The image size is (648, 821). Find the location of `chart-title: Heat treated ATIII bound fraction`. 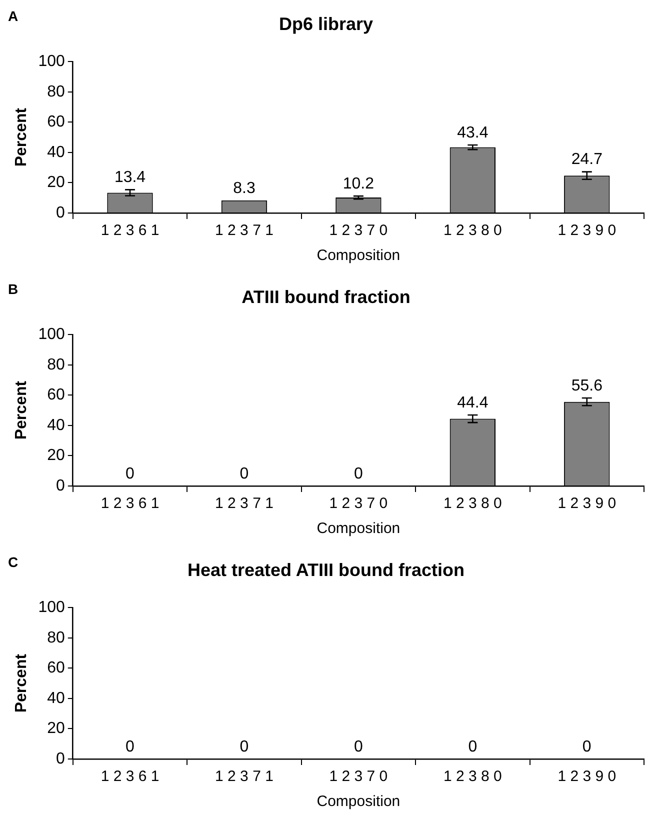

chart-title: Heat treated ATIII bound fraction is located at coordinates (326, 570).